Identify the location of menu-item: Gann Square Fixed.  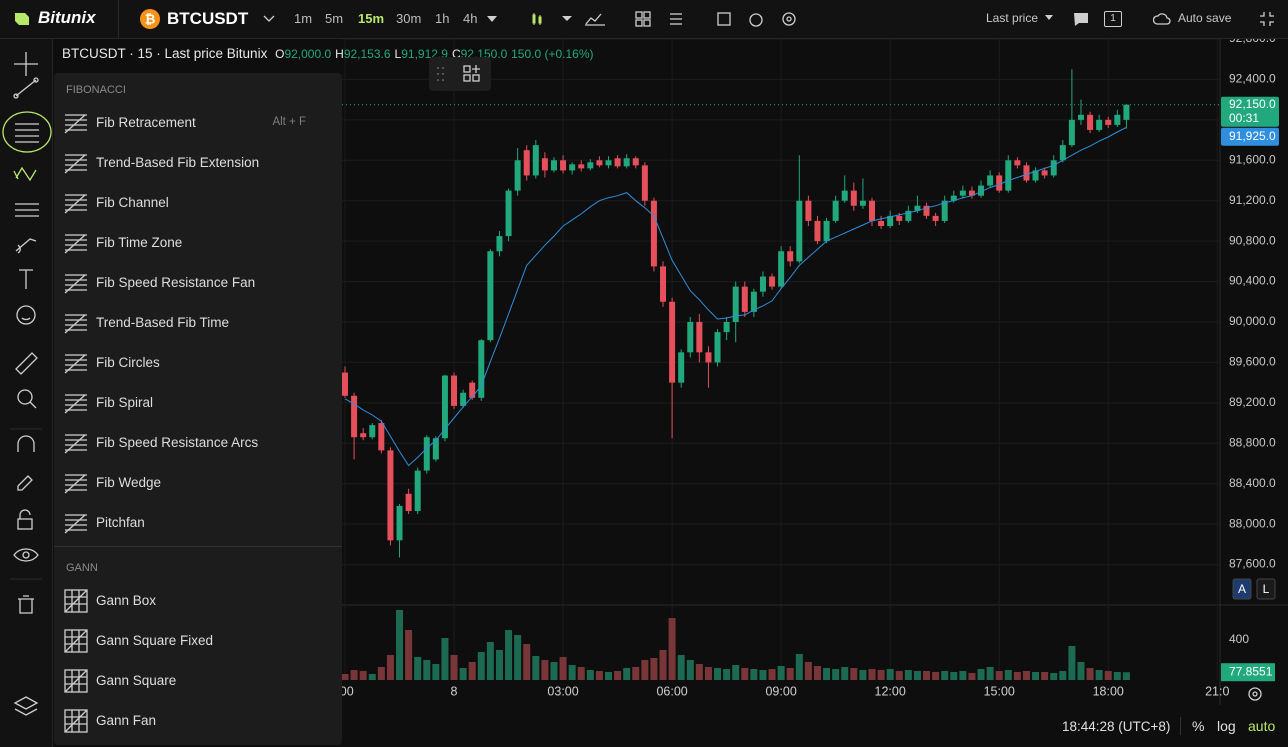
(198, 641).